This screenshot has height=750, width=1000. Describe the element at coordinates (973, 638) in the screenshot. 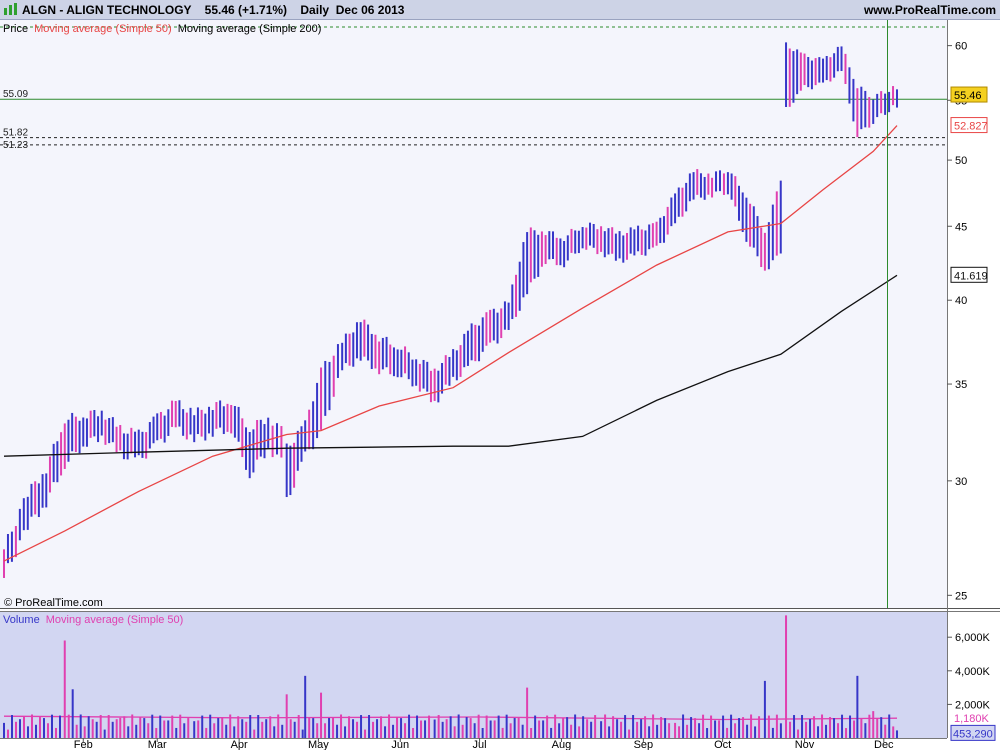

I see `volume-tick-label: 6,000K` at that location.